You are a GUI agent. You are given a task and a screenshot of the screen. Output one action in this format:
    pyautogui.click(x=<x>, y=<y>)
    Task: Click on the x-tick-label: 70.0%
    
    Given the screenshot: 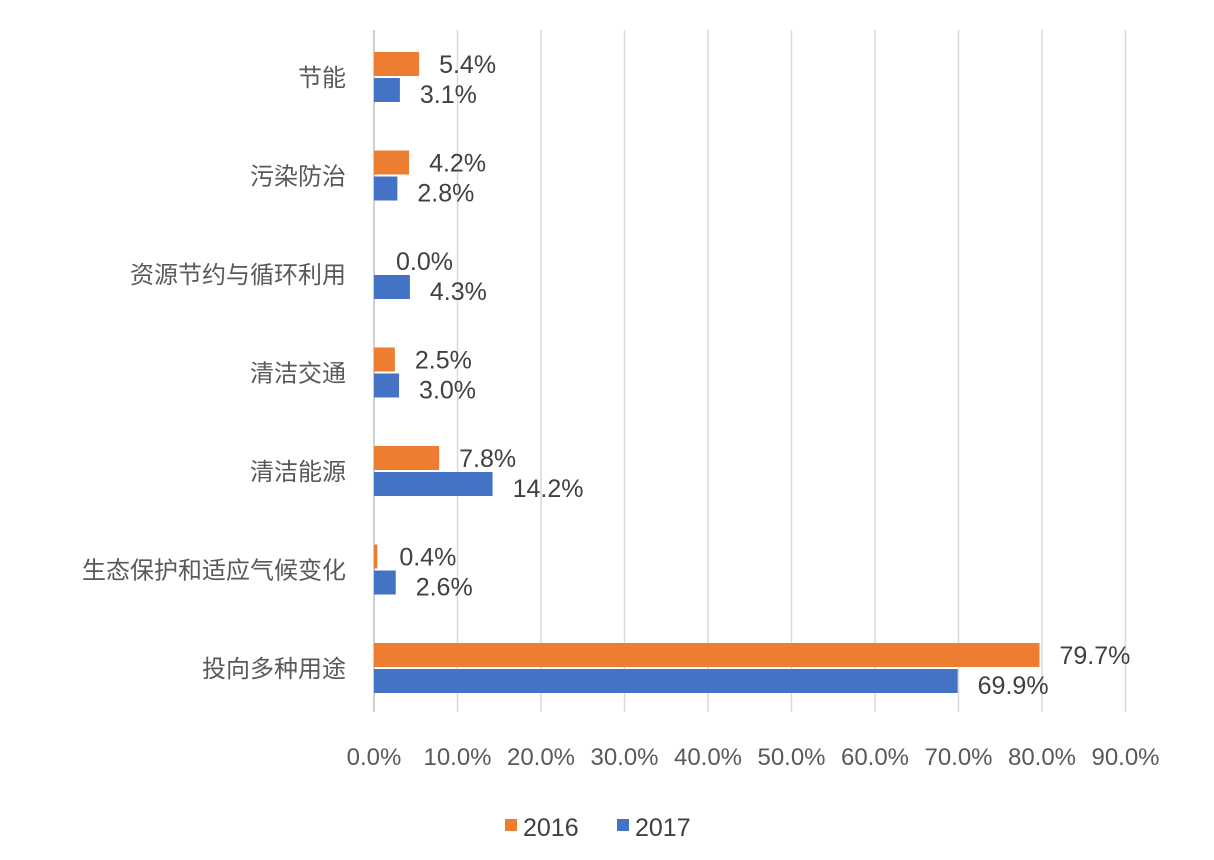 What is the action you would take?
    pyautogui.click(x=958, y=757)
    